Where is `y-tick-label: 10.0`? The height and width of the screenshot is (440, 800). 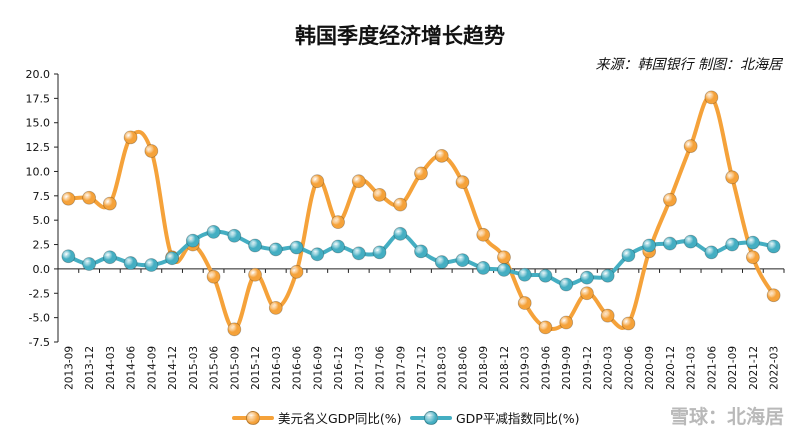
y-tick-label: 10.0 is located at coordinates (38, 171).